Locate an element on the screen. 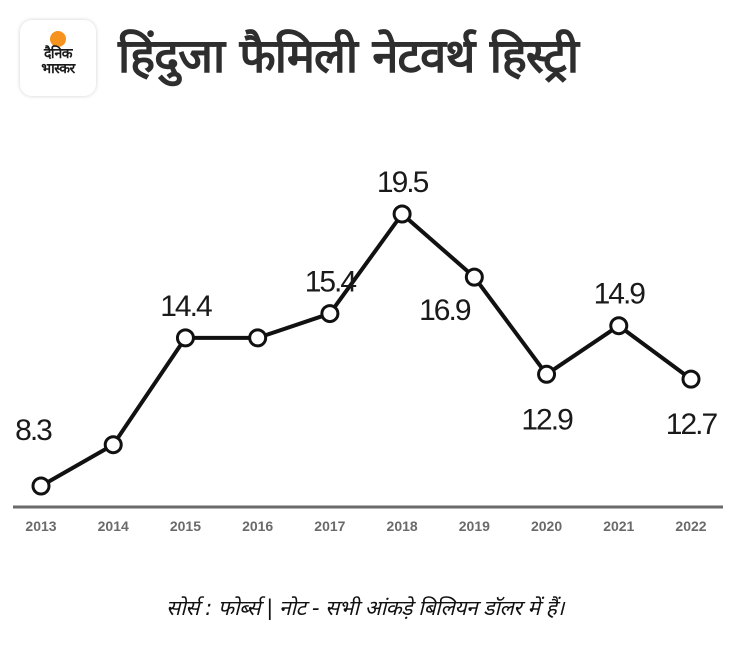 Image resolution: width=730 pixels, height=650 pixels. x-tick-label: 2022 is located at coordinates (690, 526).